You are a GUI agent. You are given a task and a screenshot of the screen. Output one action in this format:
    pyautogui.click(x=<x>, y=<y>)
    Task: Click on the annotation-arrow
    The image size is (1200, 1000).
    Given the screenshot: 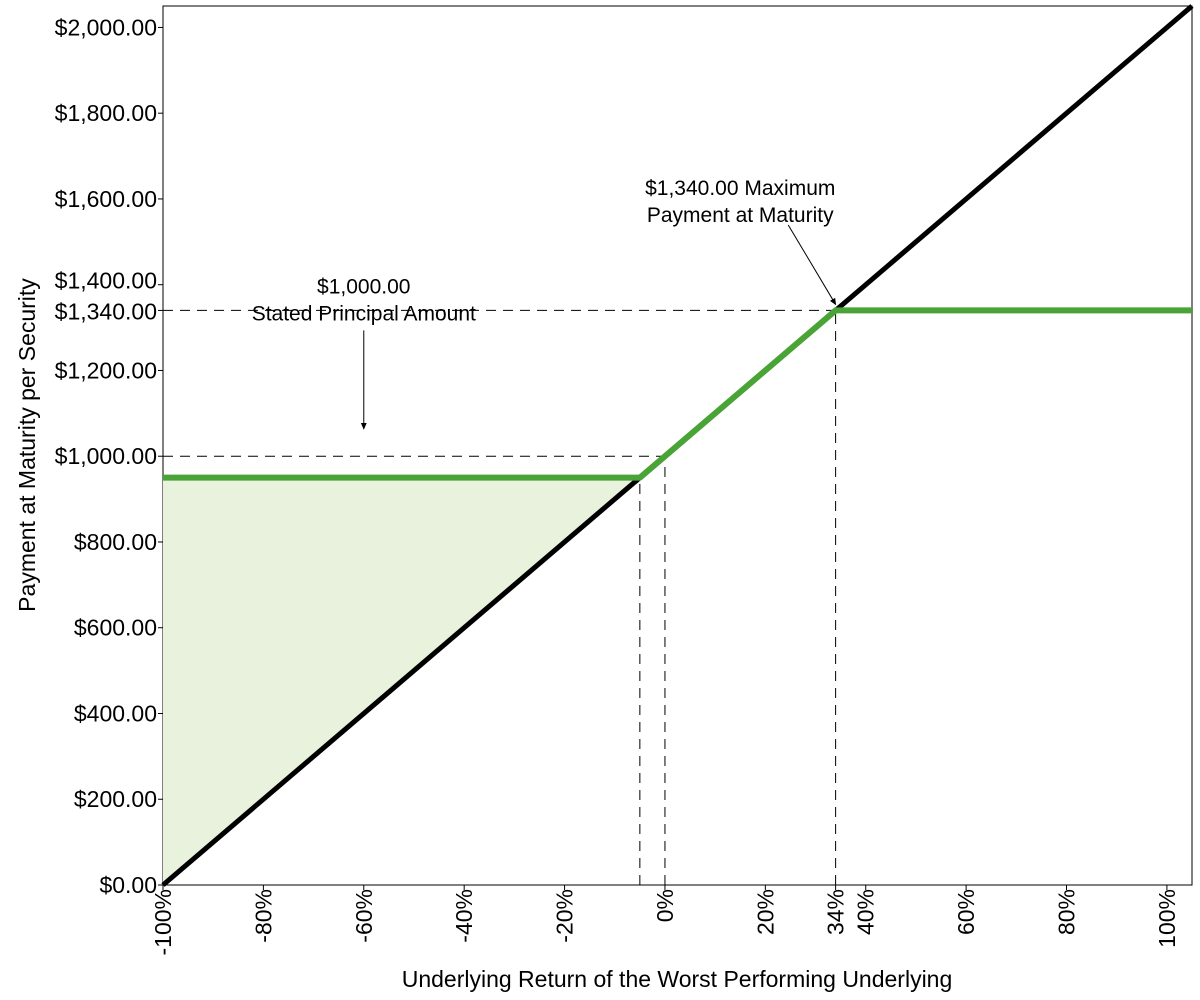 What is the action you would take?
    pyautogui.click(x=812, y=265)
    